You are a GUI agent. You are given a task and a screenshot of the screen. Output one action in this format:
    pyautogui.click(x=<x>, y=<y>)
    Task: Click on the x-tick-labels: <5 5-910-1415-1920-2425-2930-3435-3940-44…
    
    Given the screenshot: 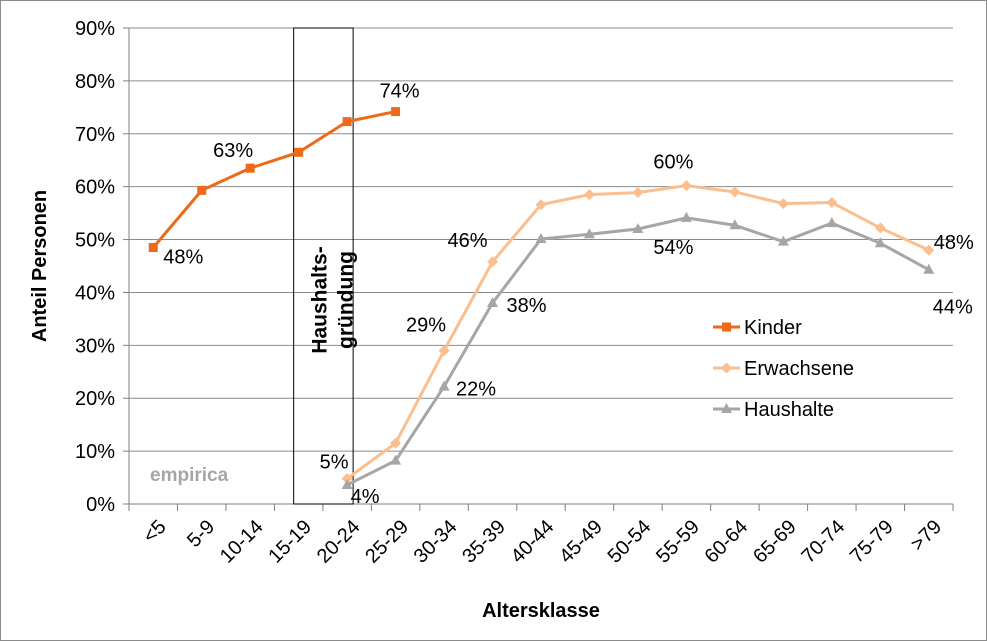 What is the action you would take?
    pyautogui.click(x=542, y=542)
    